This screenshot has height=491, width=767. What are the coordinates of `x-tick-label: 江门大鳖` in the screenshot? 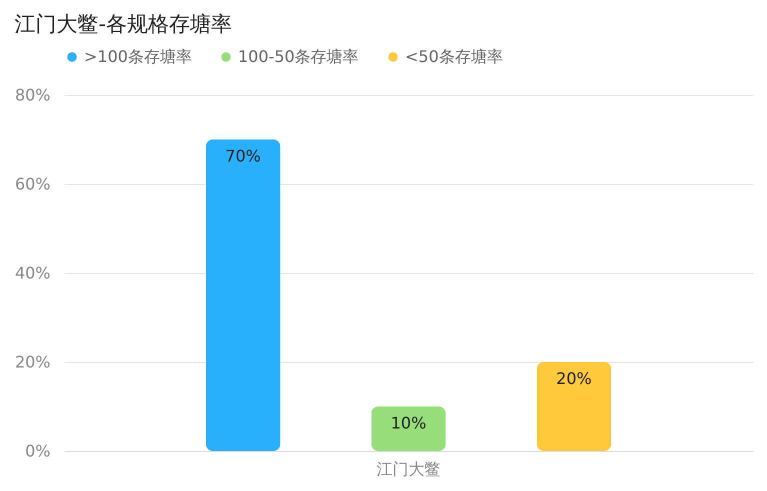 It's located at (408, 469).